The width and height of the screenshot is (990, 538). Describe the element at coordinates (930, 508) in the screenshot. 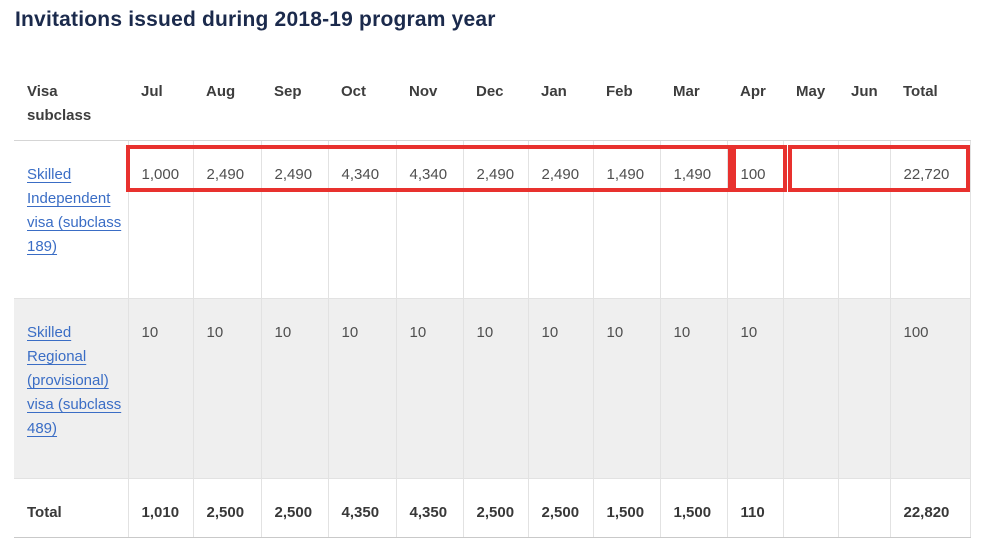

I see `value-cell: 22,820` at that location.